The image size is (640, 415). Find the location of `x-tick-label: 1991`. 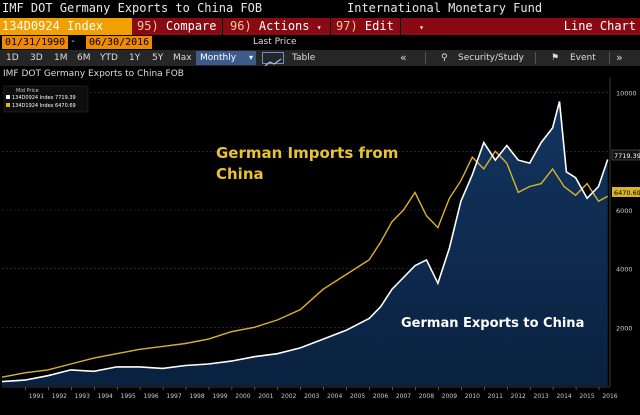

x-tick-label: 1991 is located at coordinates (36, 396).